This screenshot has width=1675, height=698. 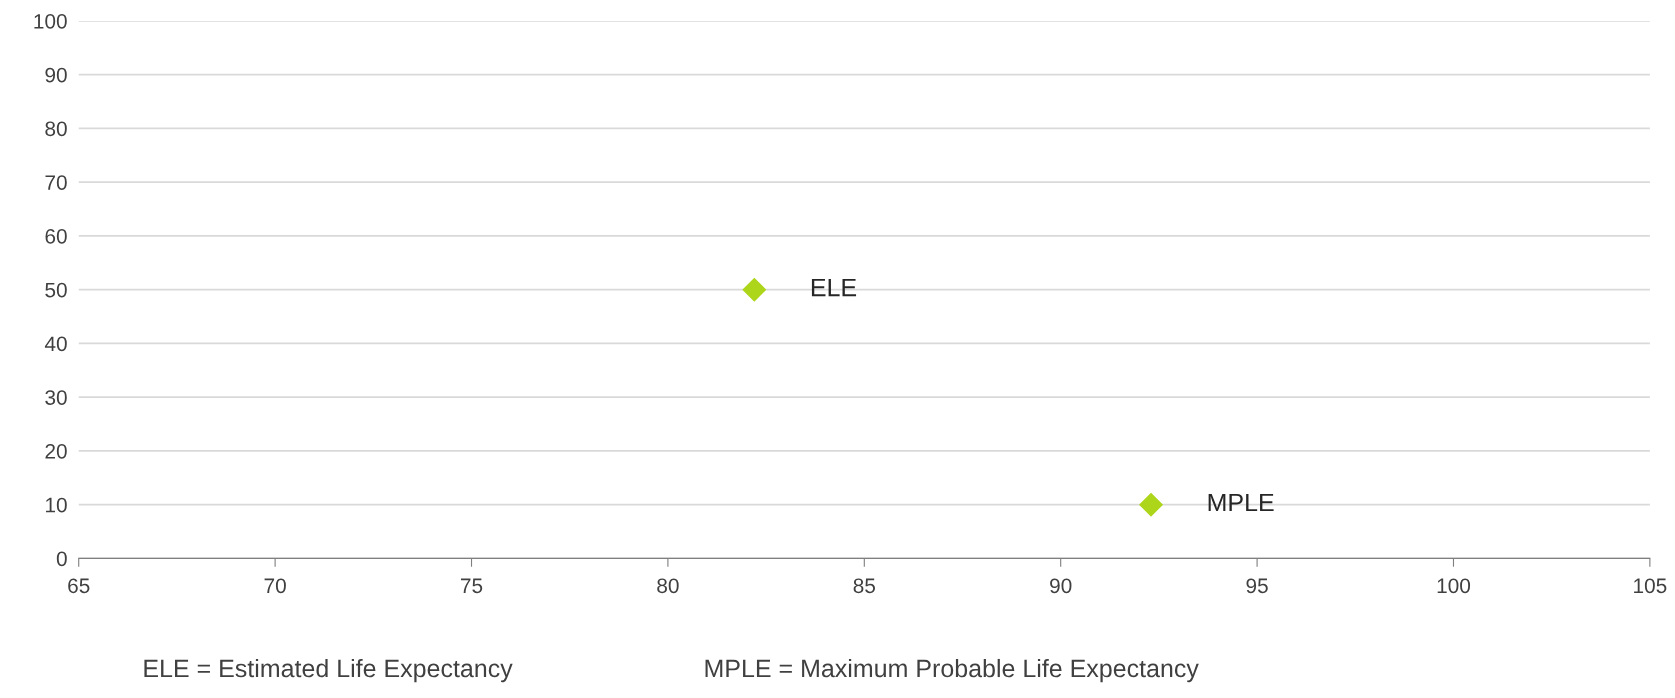 What do you see at coordinates (56, 451) in the screenshot?
I see `y-tick-label: 20` at bounding box center [56, 451].